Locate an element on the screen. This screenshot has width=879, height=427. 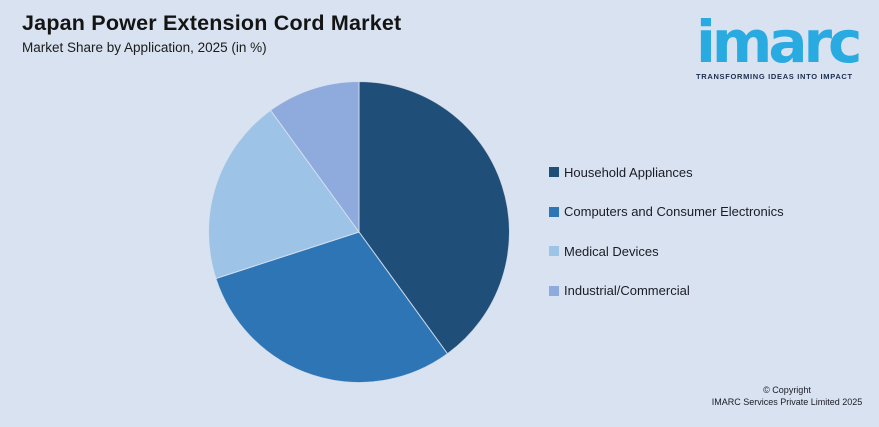
legend-item: Industrial/Commercial is located at coordinates (666, 290).